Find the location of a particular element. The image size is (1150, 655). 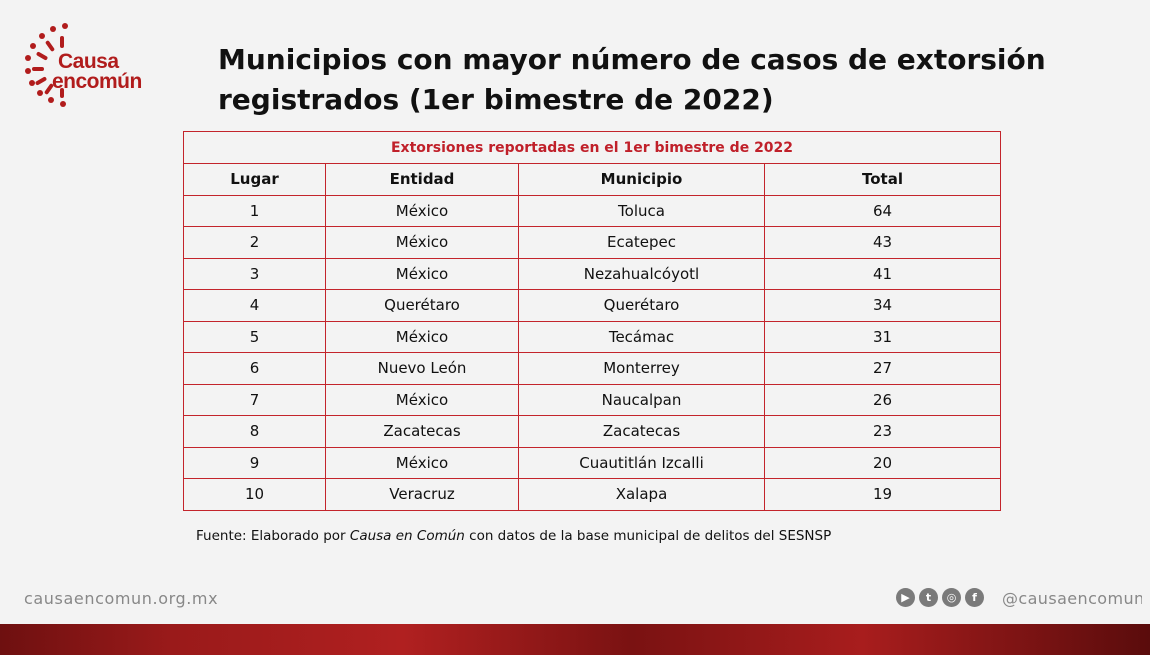

table-row: 1 México Toluca 64 is located at coordinates (592, 210).